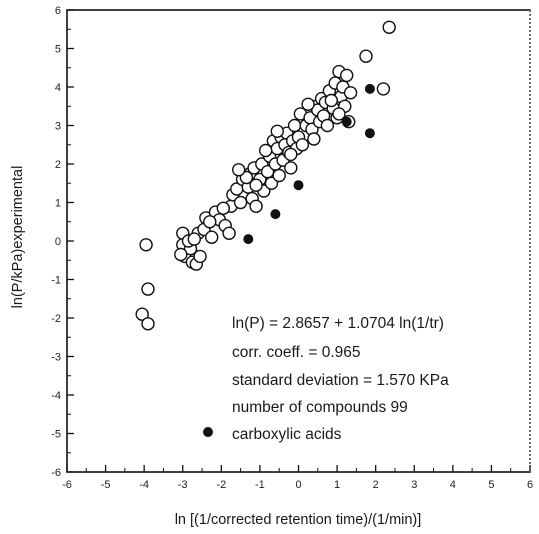  Describe the element at coordinates (144, 485) in the screenshot. I see `x-tick-label: -4` at that location.